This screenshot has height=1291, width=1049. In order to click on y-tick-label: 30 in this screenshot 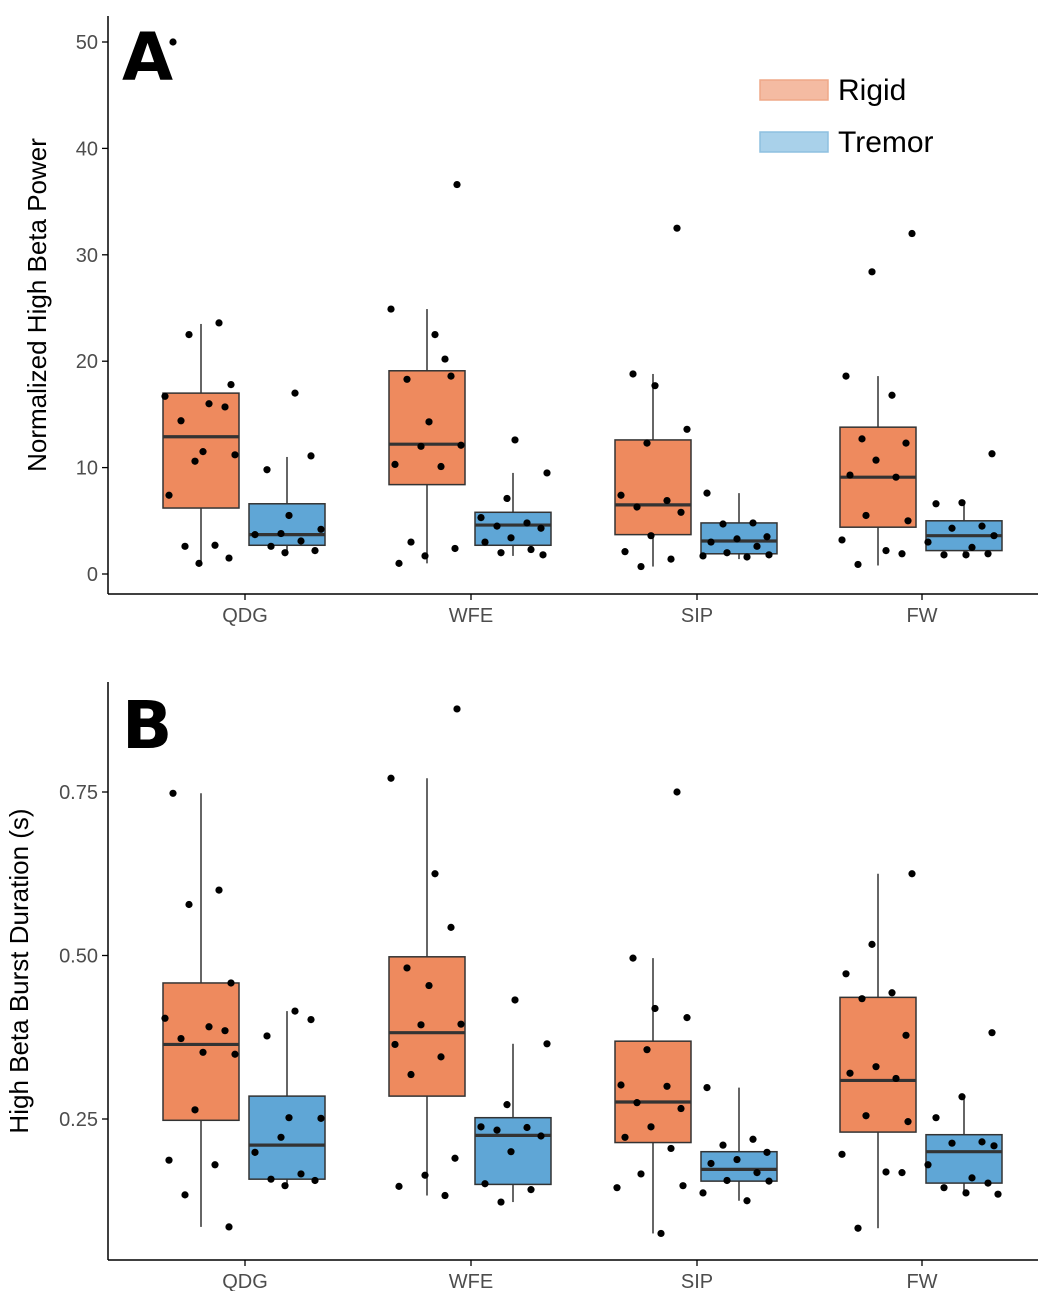, I will do `click(87, 256)`.